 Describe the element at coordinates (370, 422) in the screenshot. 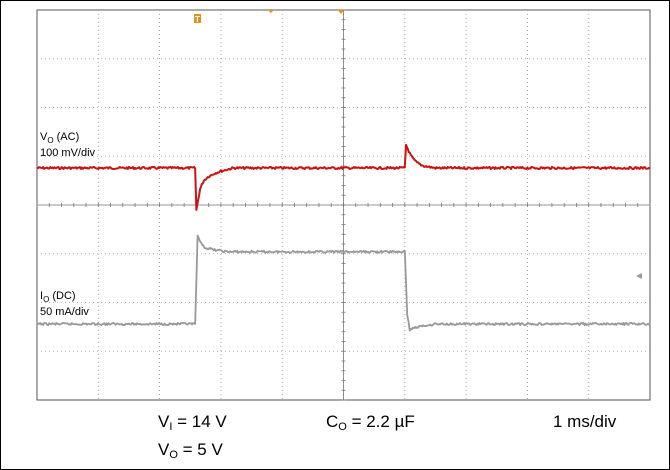

I see `caption-co: CO = 2.2 µF` at that location.